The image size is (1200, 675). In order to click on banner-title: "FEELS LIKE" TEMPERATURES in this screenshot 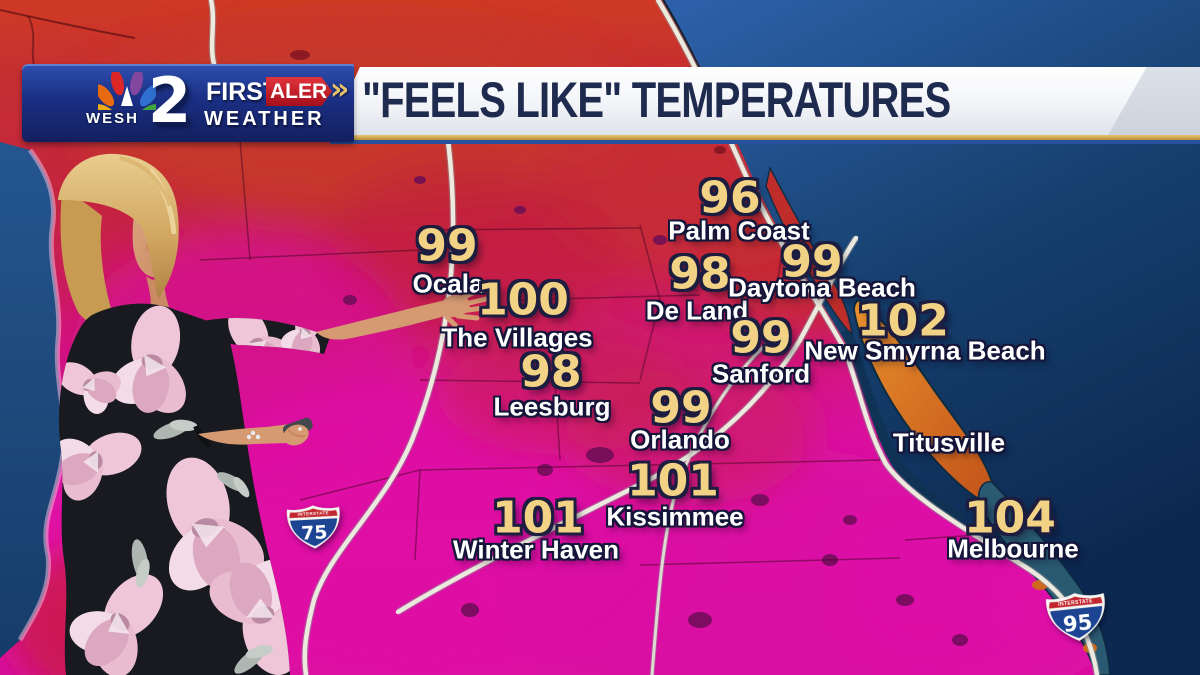, I will do `click(656, 99)`.